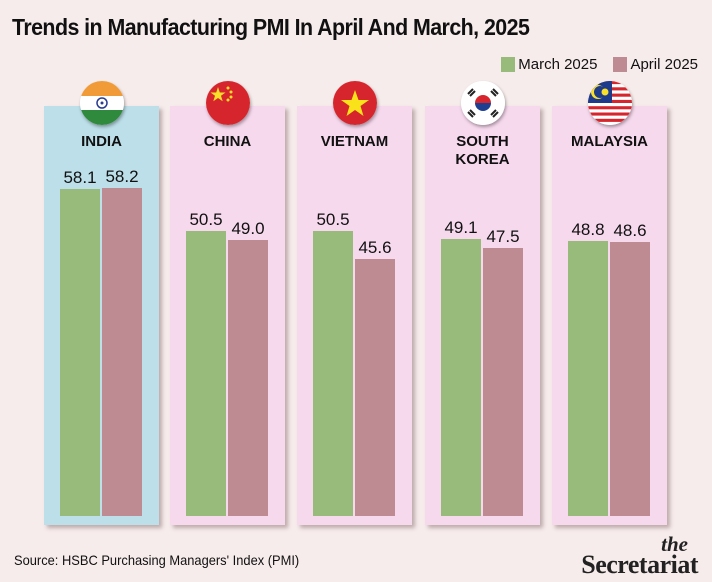  Describe the element at coordinates (639, 564) in the screenshot. I see `logo-name: Secretariat` at that location.